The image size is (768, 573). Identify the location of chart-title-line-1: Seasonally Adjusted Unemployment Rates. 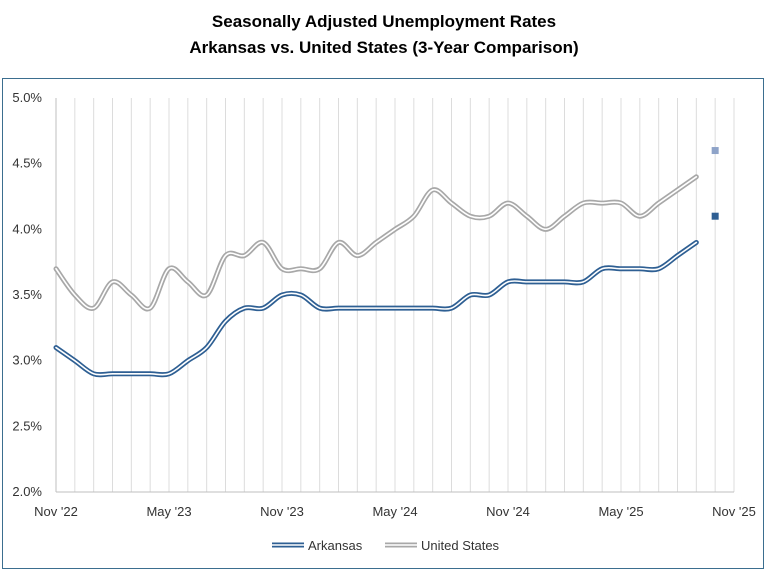
(384, 21).